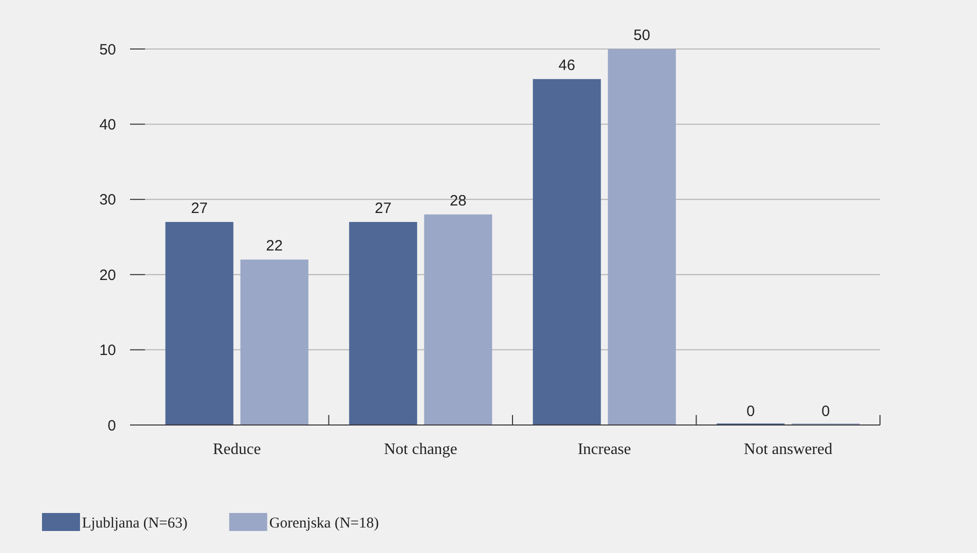  Describe the element at coordinates (107, 49) in the screenshot. I see `y-tick-label: 50` at that location.